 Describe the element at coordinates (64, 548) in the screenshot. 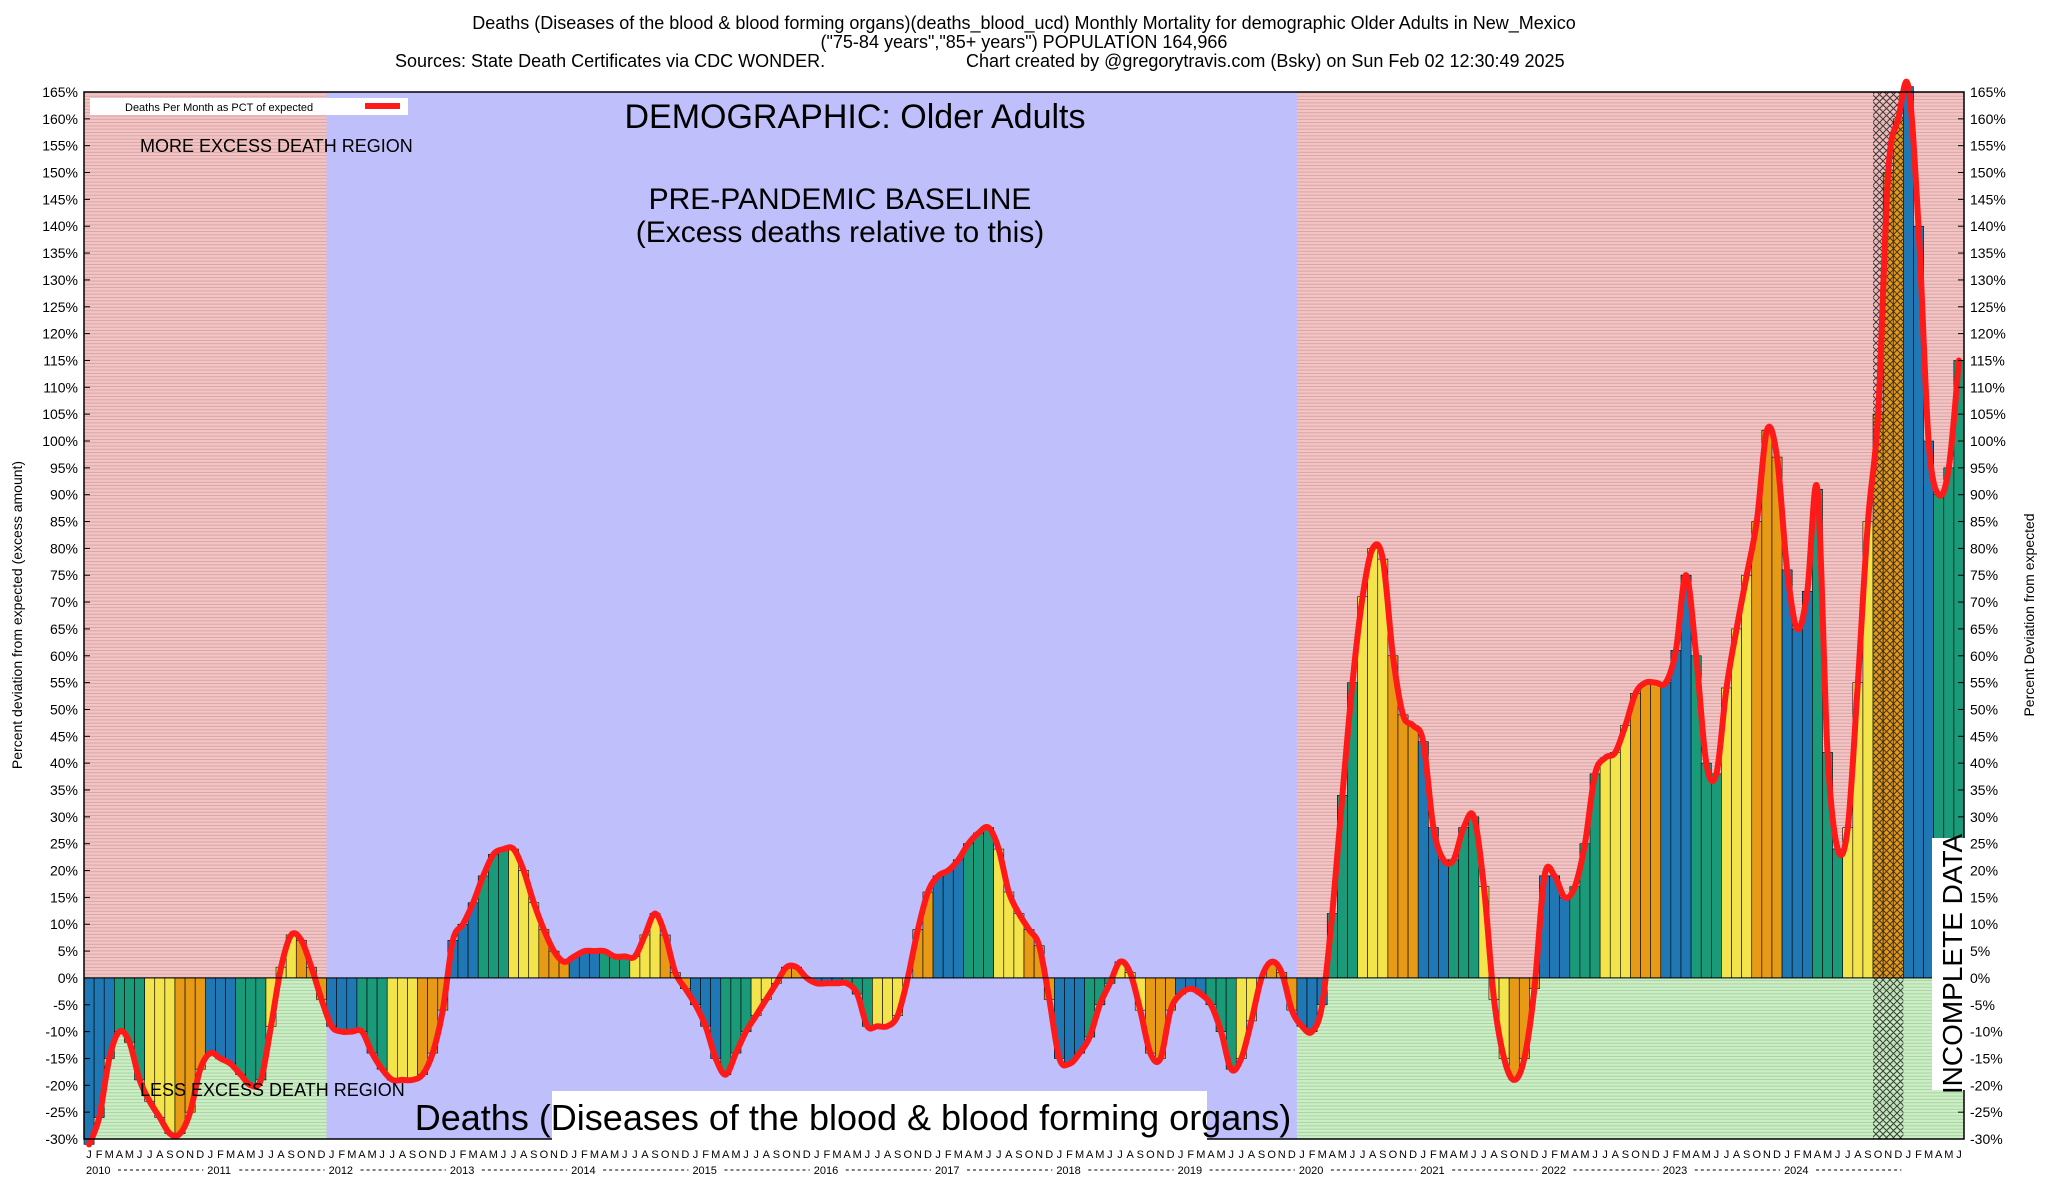

I see `y-tick-label-left: 80%` at that location.